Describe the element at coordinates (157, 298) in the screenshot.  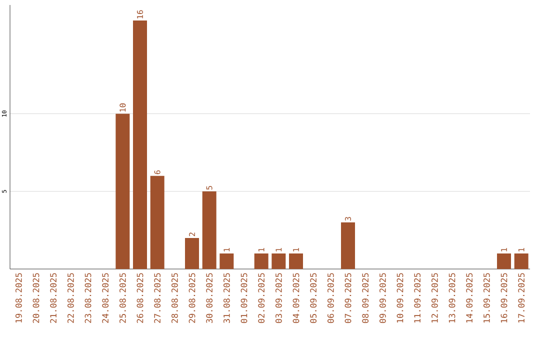
I see `x-tick-label: 27.08.2025` at that location.